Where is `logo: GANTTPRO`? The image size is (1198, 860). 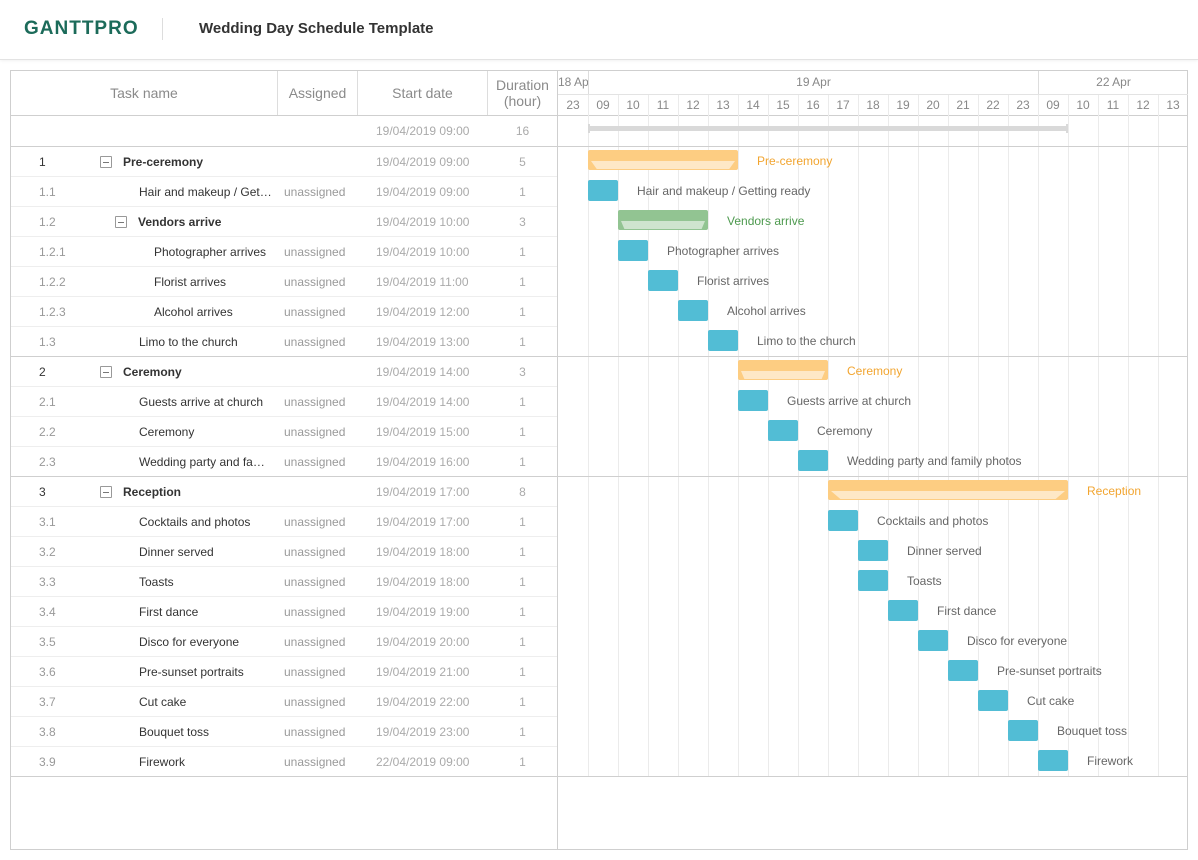 logo: GANTTPRO is located at coordinates (81, 28).